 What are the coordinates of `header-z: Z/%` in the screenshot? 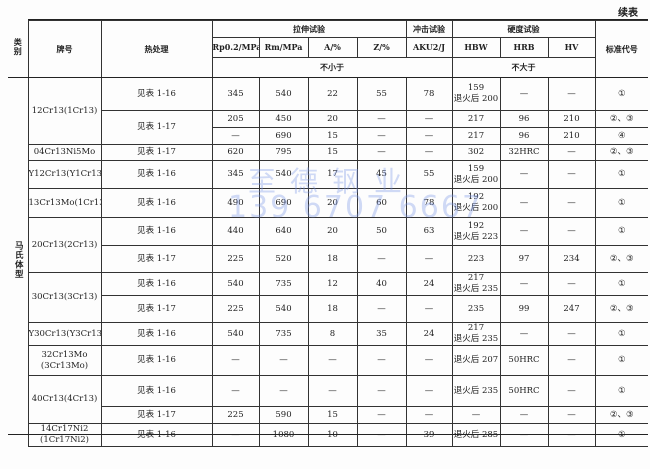 It's located at (381, 47).